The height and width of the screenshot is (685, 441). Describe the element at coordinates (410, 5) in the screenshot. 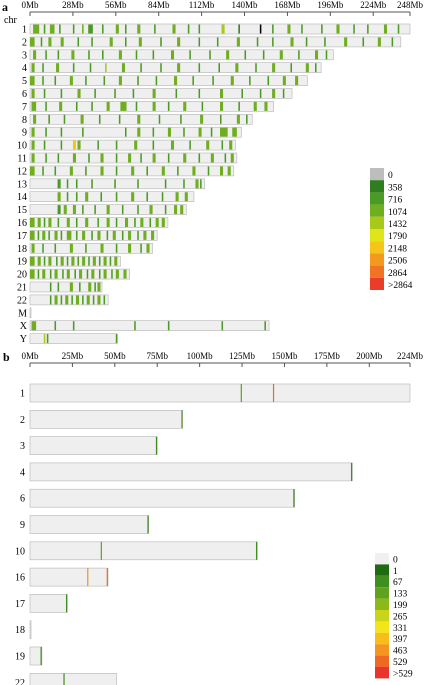

I see `x-tick-label: 248Mb` at that location.